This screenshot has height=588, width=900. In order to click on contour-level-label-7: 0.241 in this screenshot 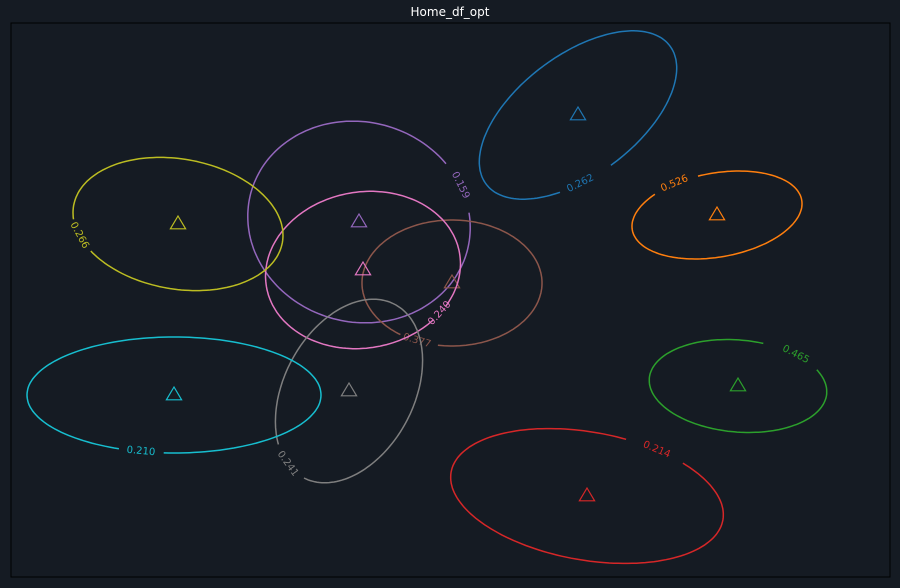, I will do `click(288, 464)`.